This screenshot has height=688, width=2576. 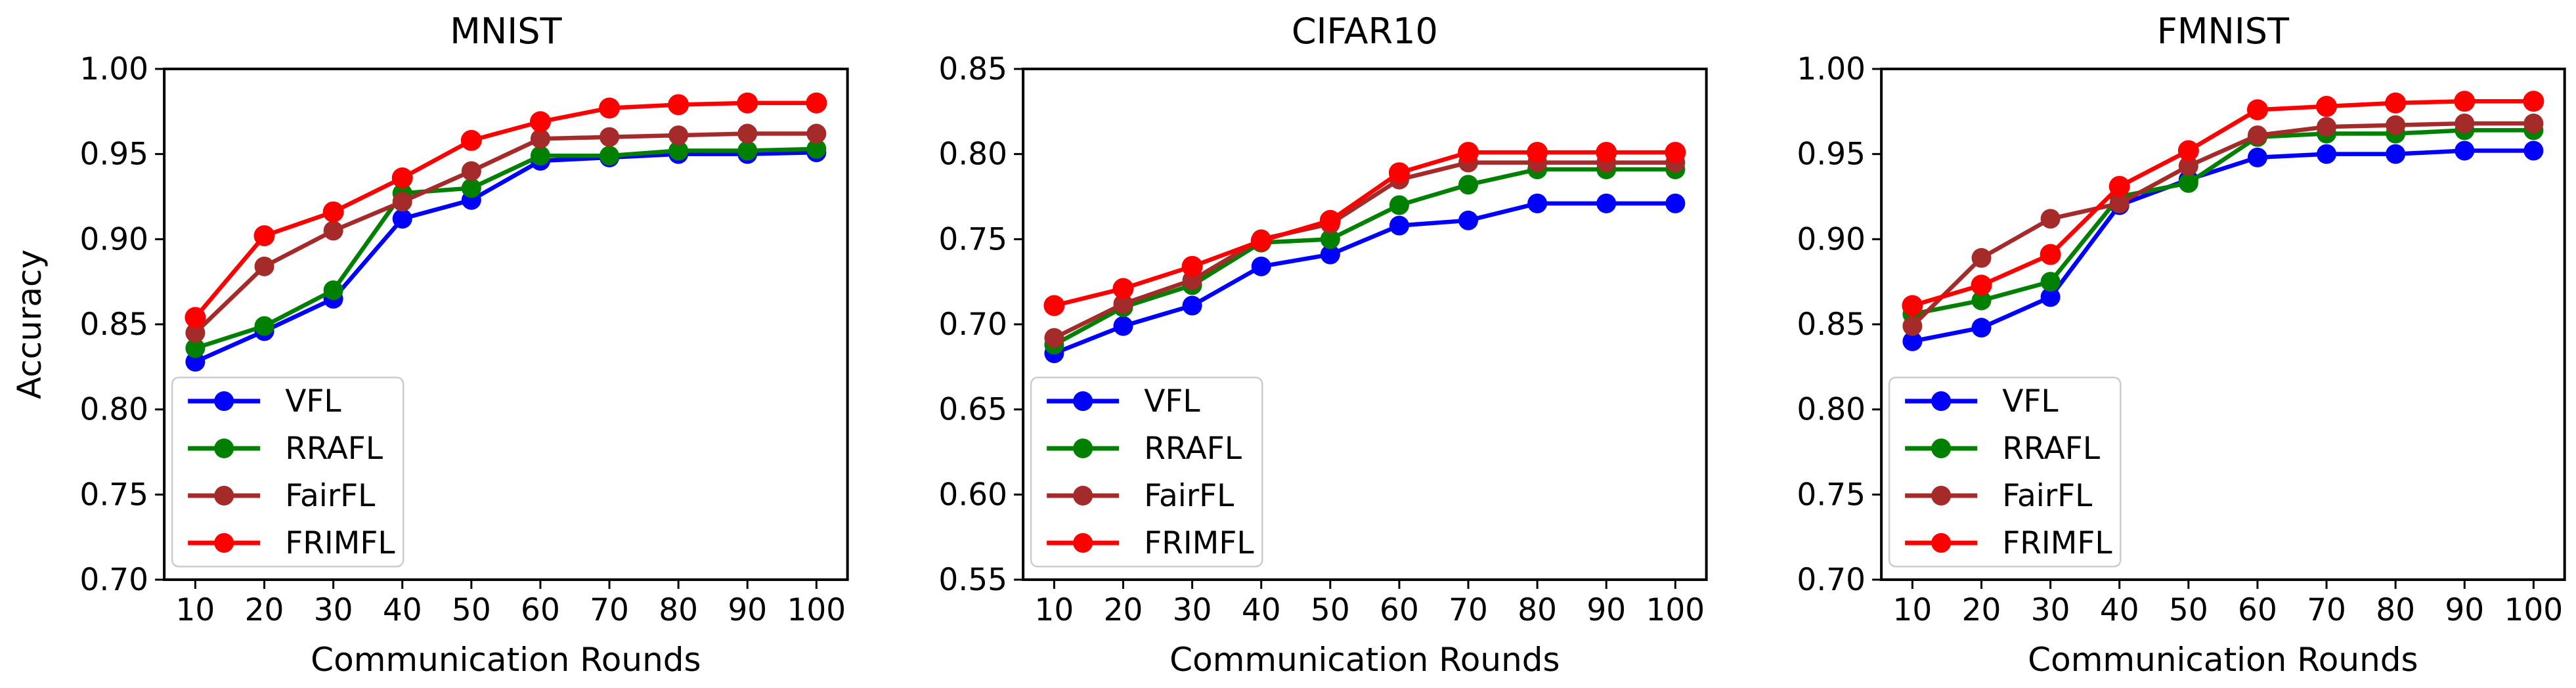 What do you see at coordinates (1365, 32) in the screenshot?
I see `chart-title: CIFAR10` at bounding box center [1365, 32].